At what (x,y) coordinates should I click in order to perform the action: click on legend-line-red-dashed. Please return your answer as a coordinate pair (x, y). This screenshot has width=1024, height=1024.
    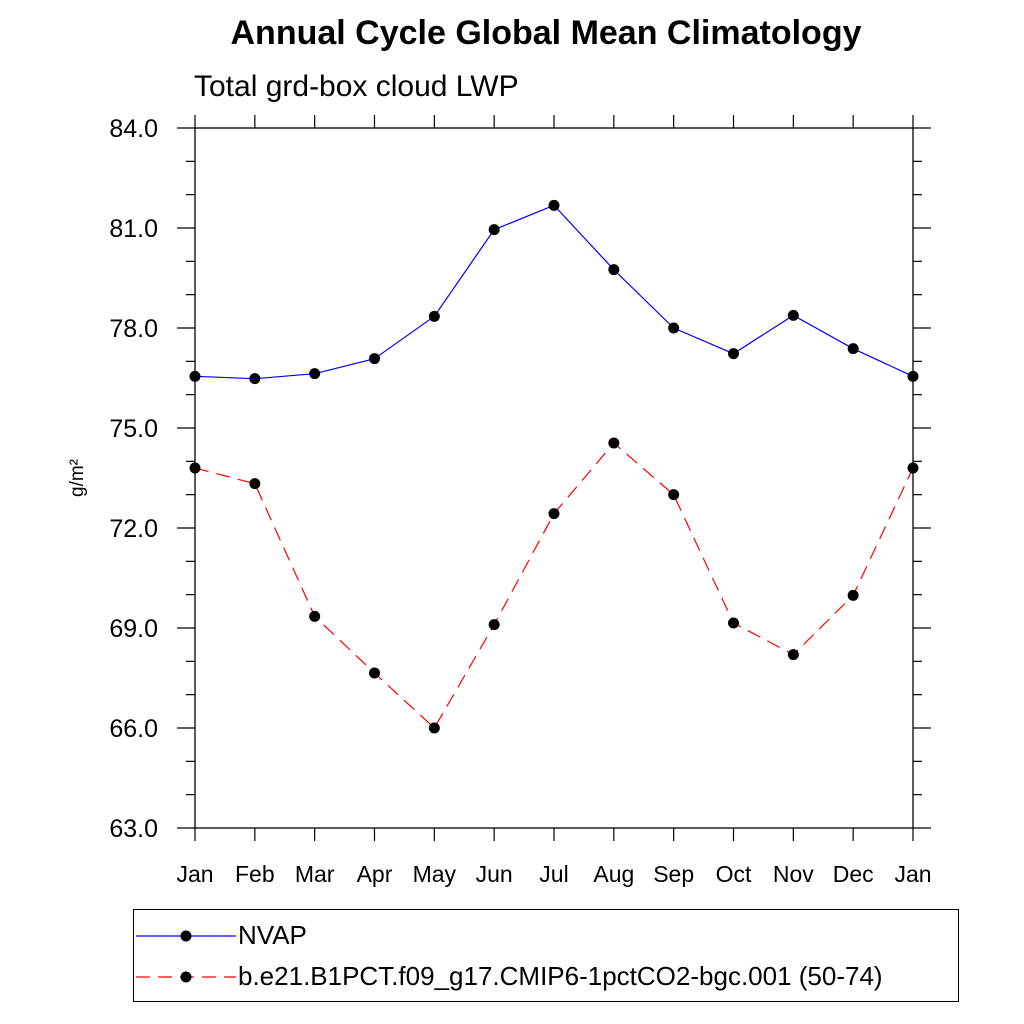
    Looking at the image, I should click on (186, 977).